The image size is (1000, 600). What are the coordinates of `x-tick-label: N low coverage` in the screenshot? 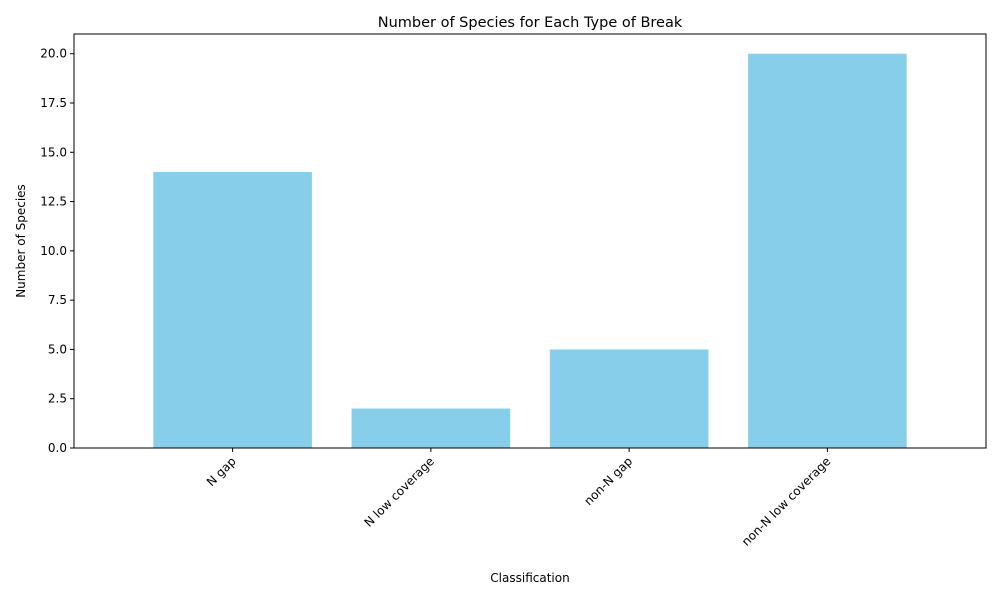 It's located at (399, 492).